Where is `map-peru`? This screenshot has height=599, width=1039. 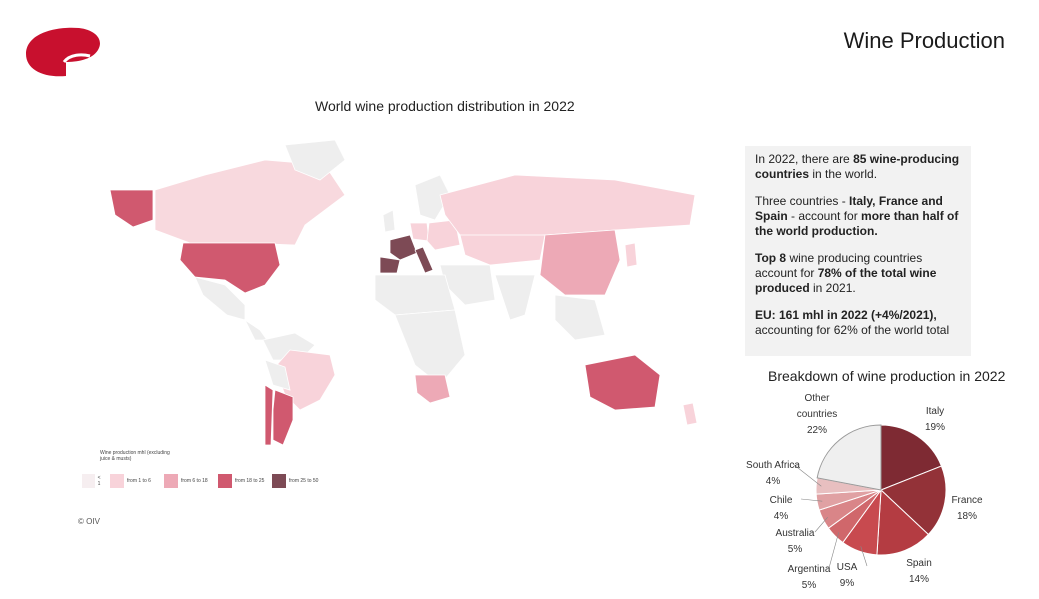 map-peru is located at coordinates (277, 375).